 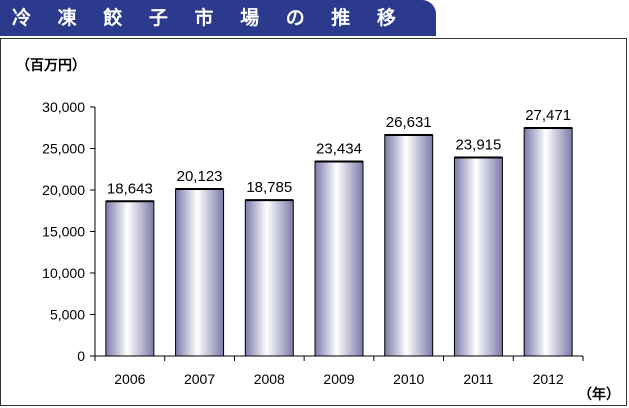 What do you see at coordinates (409, 122) in the screenshot?
I see `data-label-2010: 26,631` at bounding box center [409, 122].